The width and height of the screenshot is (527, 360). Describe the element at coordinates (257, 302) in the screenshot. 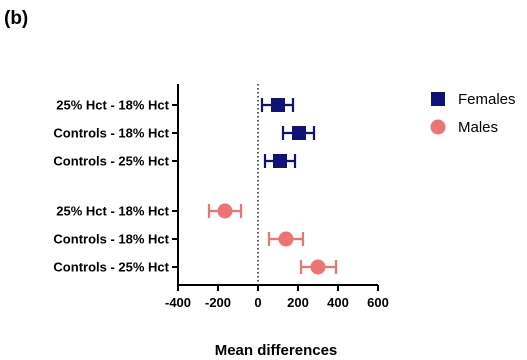

I see `x-tick-label: 0` at that location.